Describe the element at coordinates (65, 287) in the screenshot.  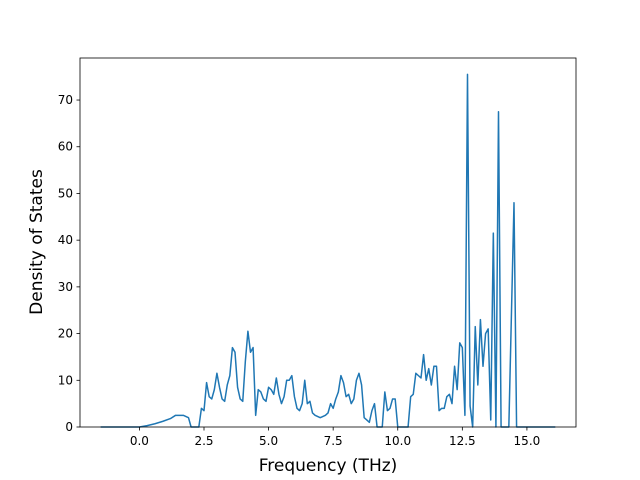
I see `y-tick-label: 30` at that location.